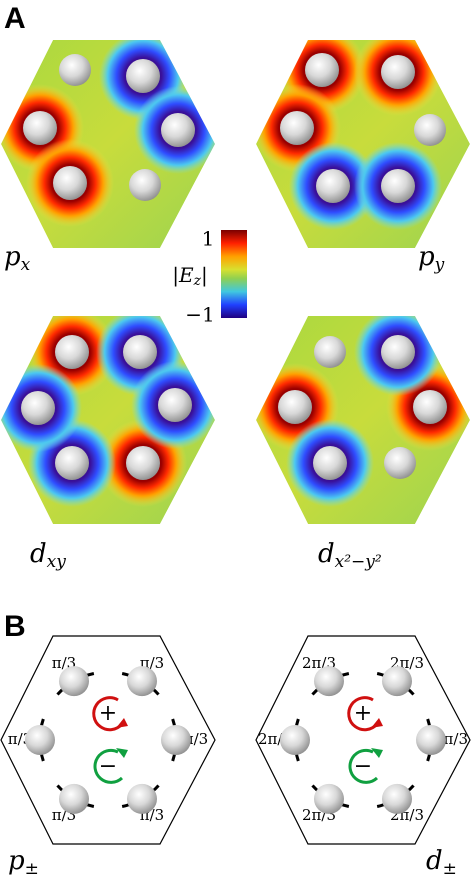 Image resolution: width=474 pixels, height=883 pixels. I want to click on diagram-label: d±, so click(441, 862).